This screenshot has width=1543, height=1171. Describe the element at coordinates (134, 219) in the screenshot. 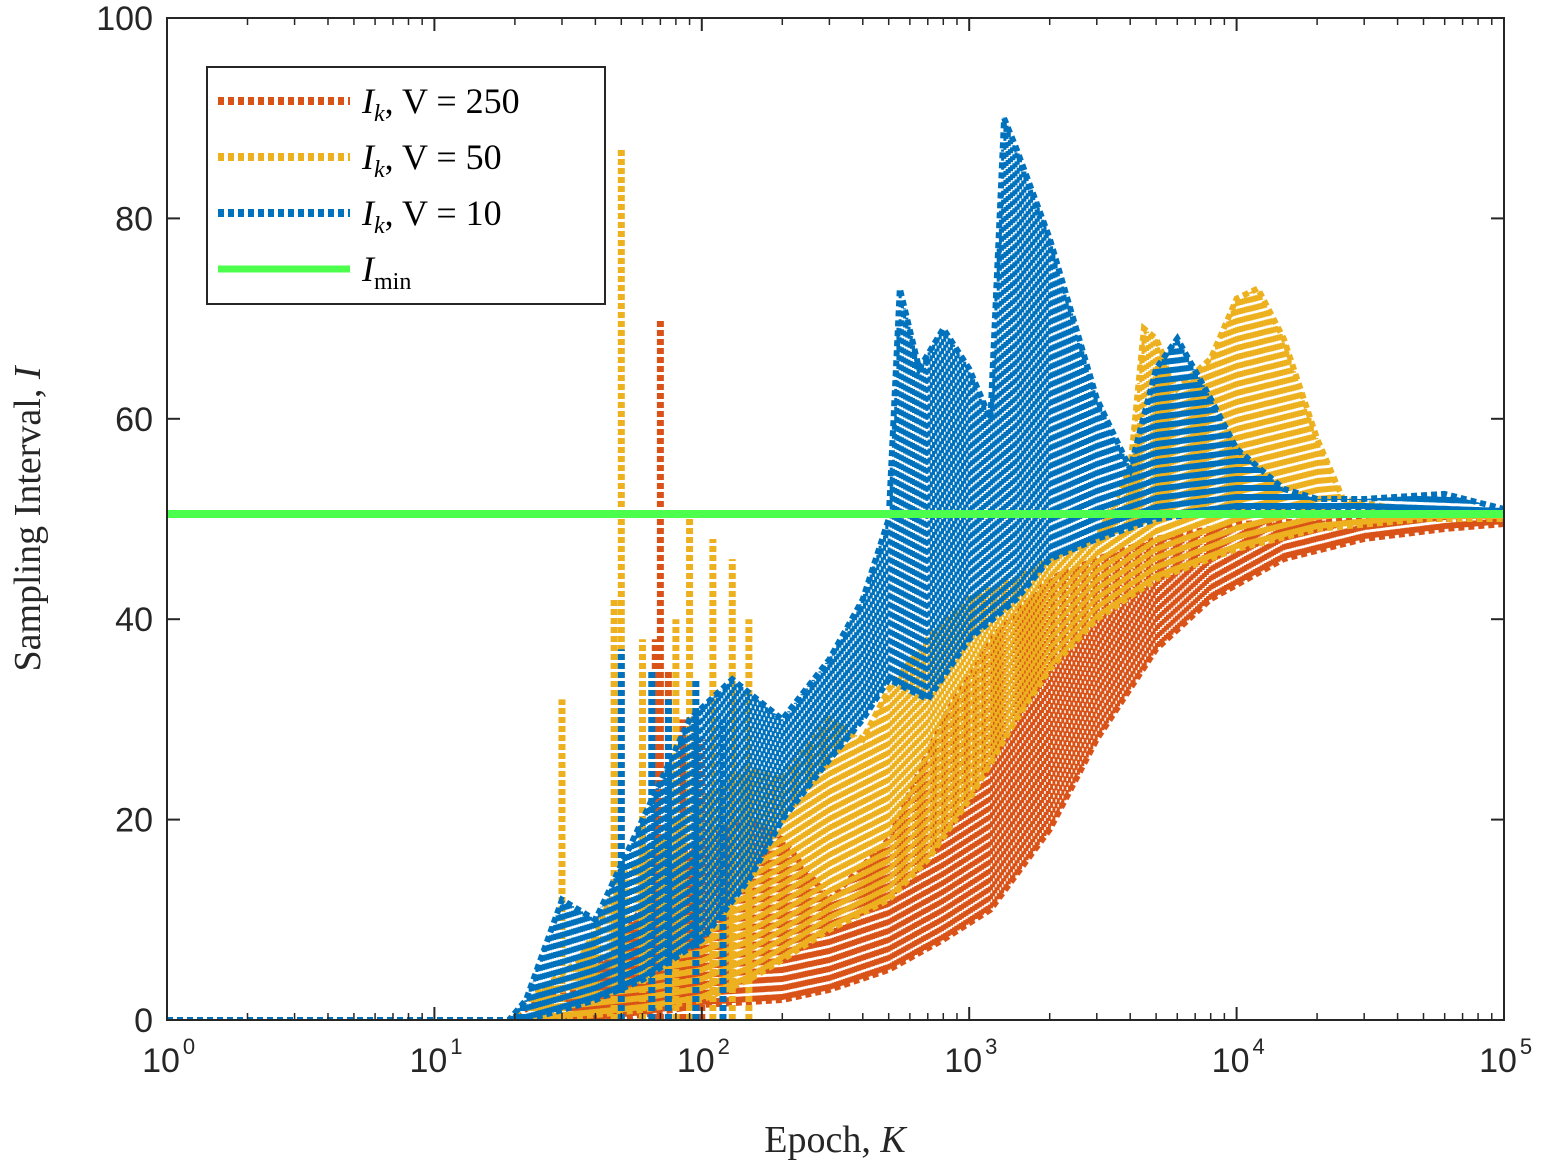

I see `y-tick-label: 80` at that location.